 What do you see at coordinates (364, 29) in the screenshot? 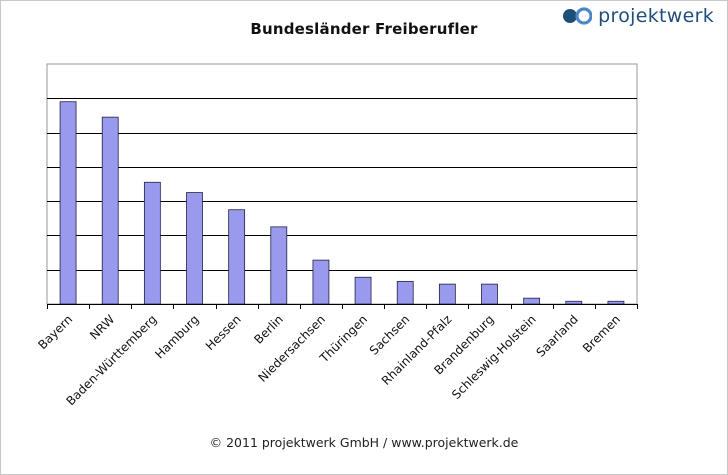
I see `chart-title: Bundesländer Freiberufler` at bounding box center [364, 29].